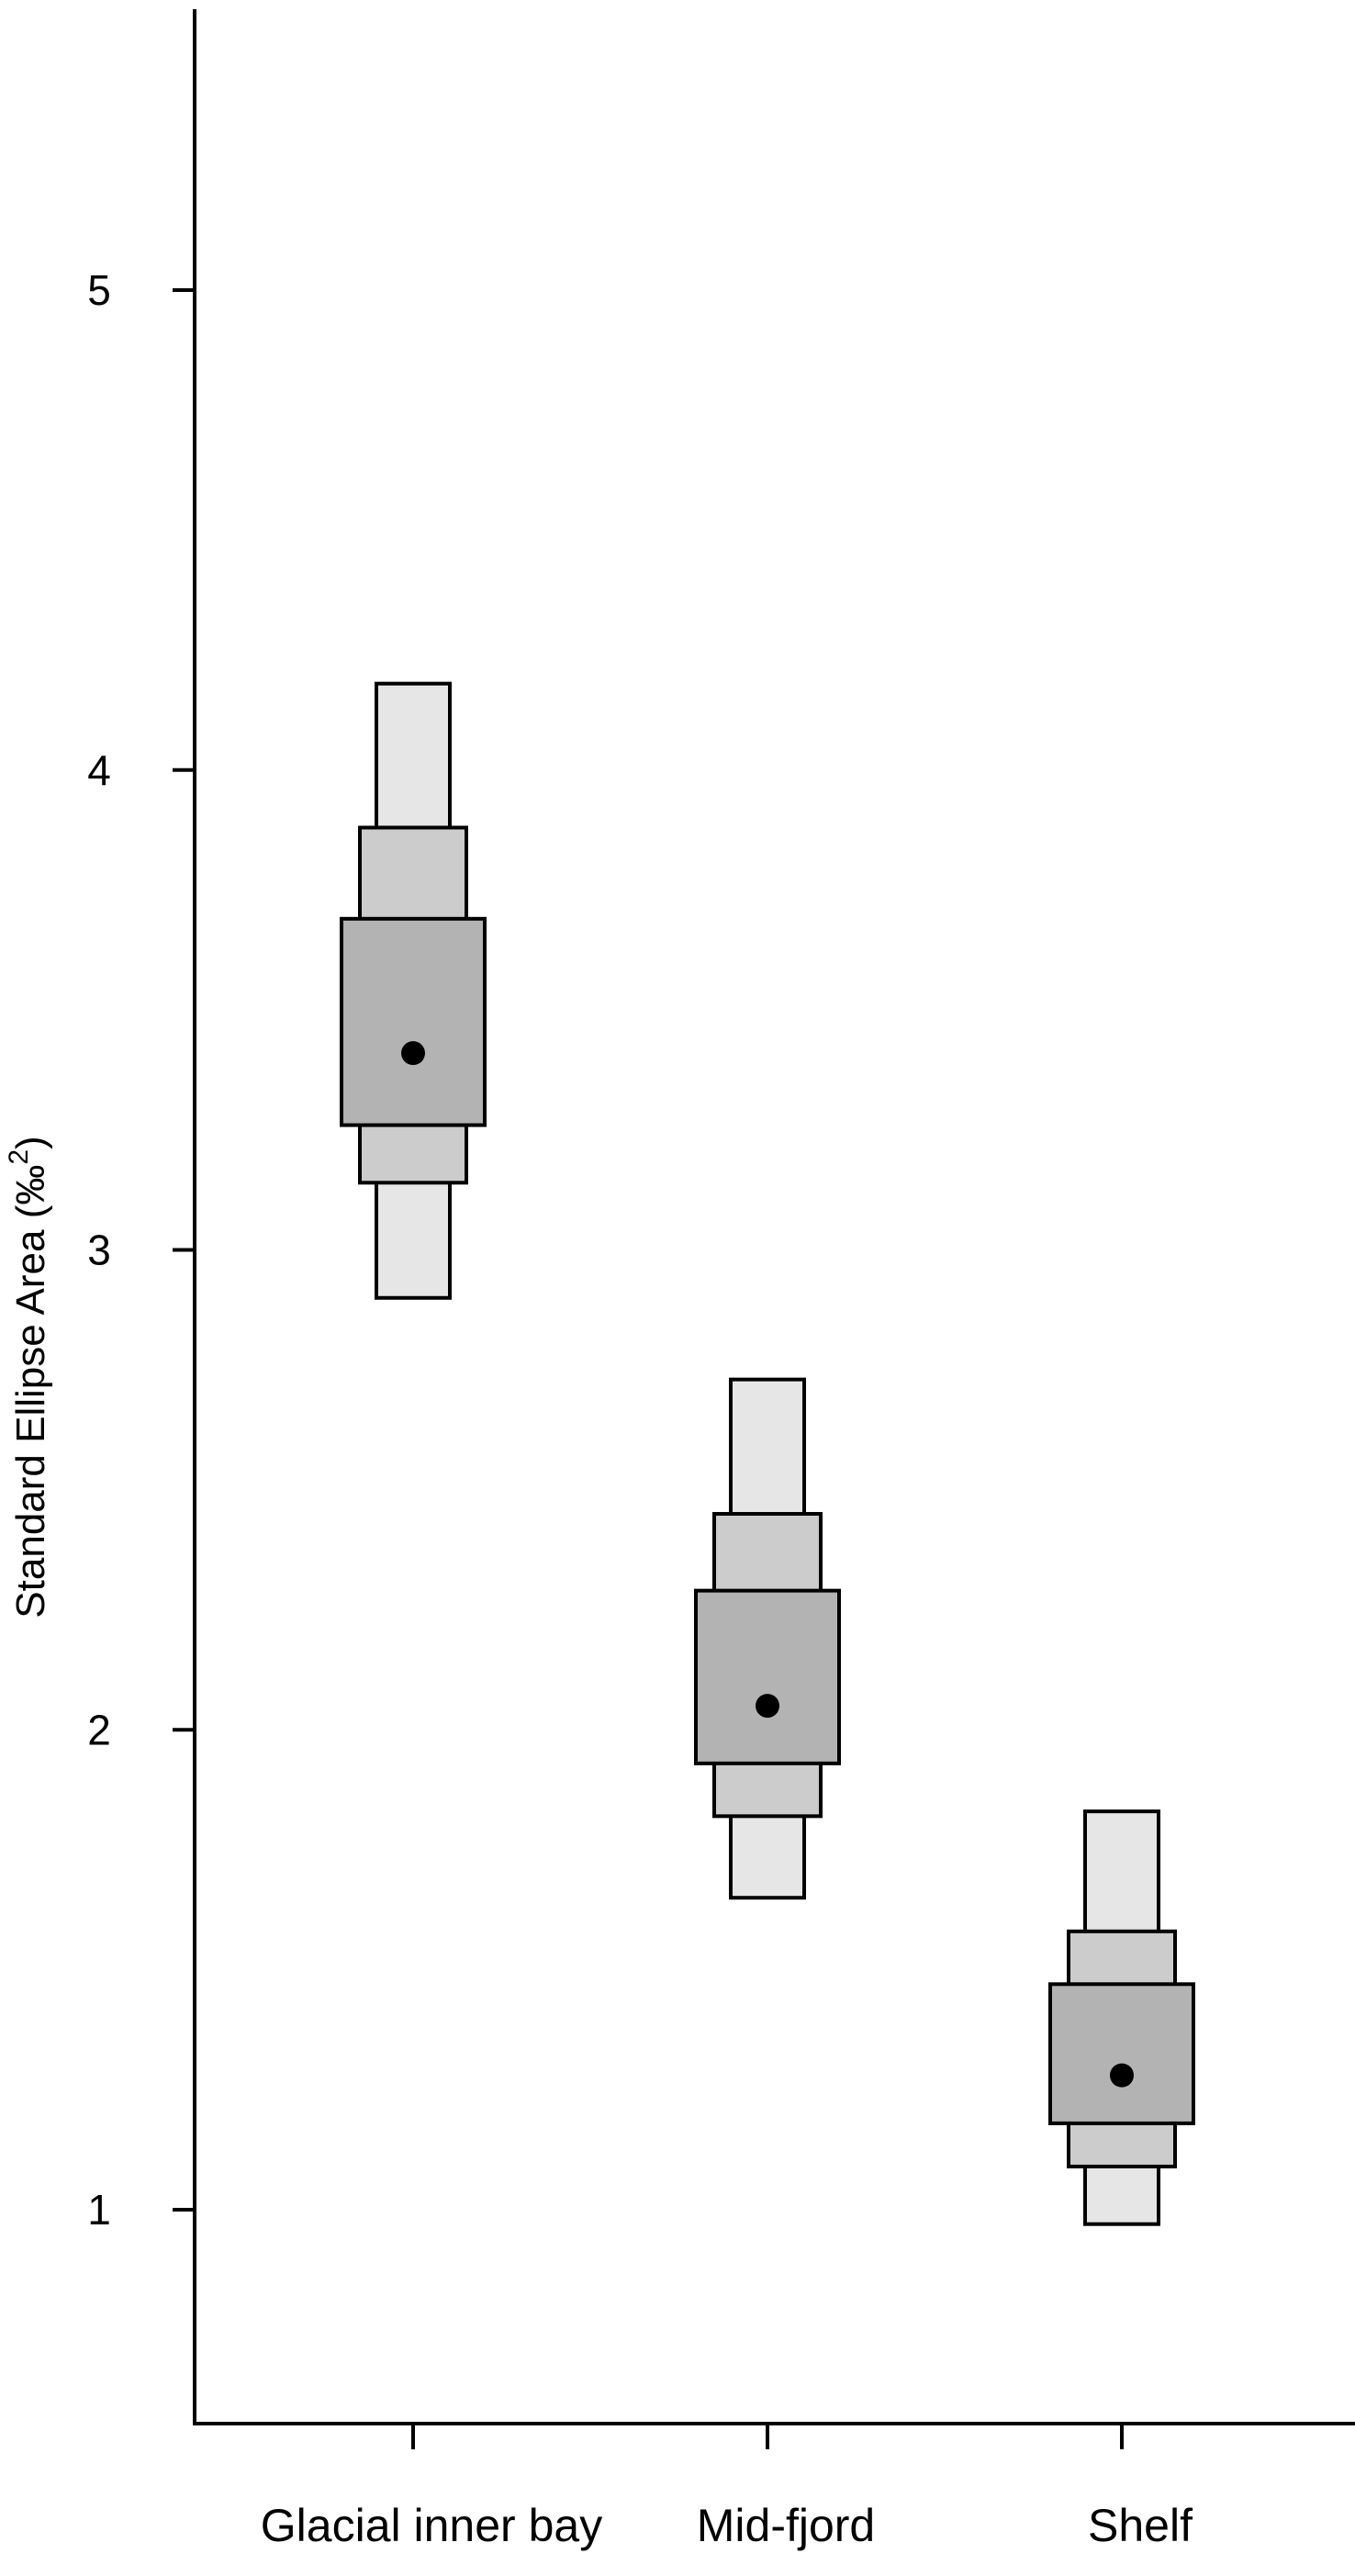 Image resolution: width=1355 pixels, height=2576 pixels. Describe the element at coordinates (431, 2525) in the screenshot. I see `x-tick-label: Glacial inner bay` at that location.